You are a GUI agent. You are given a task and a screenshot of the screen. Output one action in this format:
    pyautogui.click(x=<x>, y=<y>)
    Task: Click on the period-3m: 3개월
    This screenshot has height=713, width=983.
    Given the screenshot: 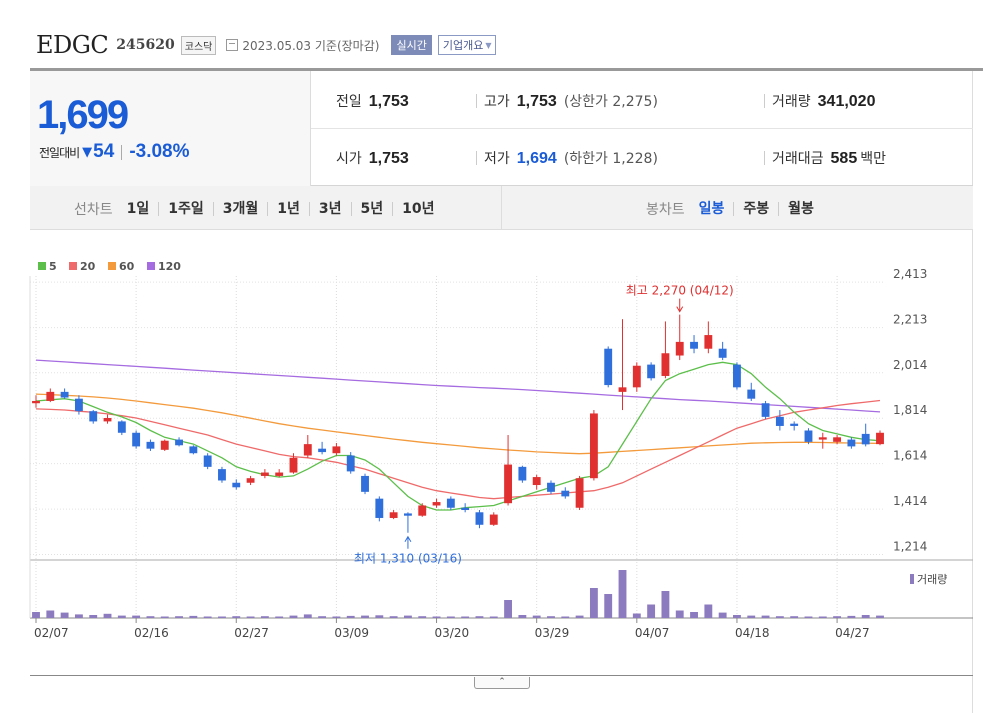 What is the action you would take?
    pyautogui.click(x=240, y=209)
    